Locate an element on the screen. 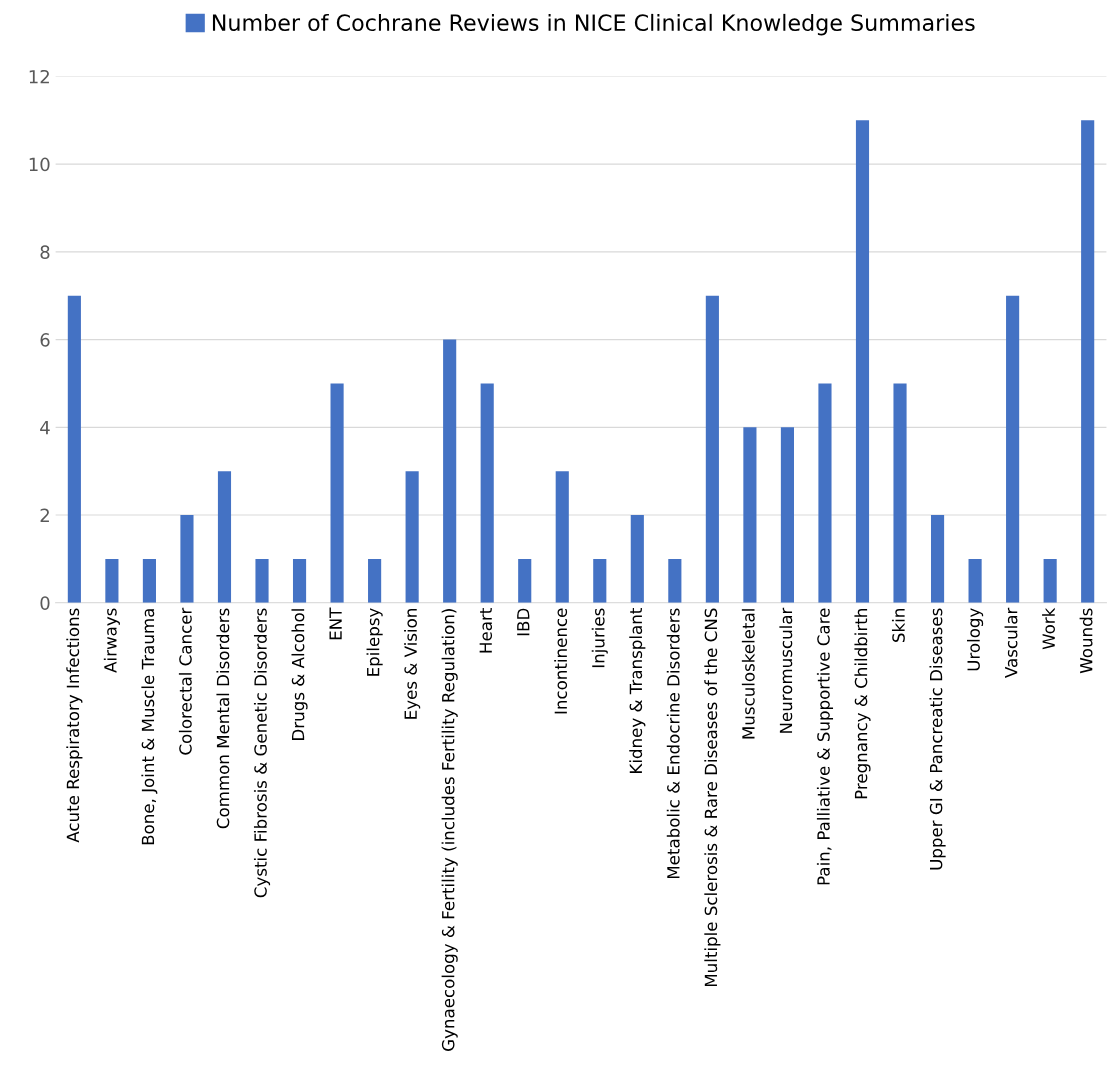  x-tick-label: Kidney & Transplant is located at coordinates (637, 690).